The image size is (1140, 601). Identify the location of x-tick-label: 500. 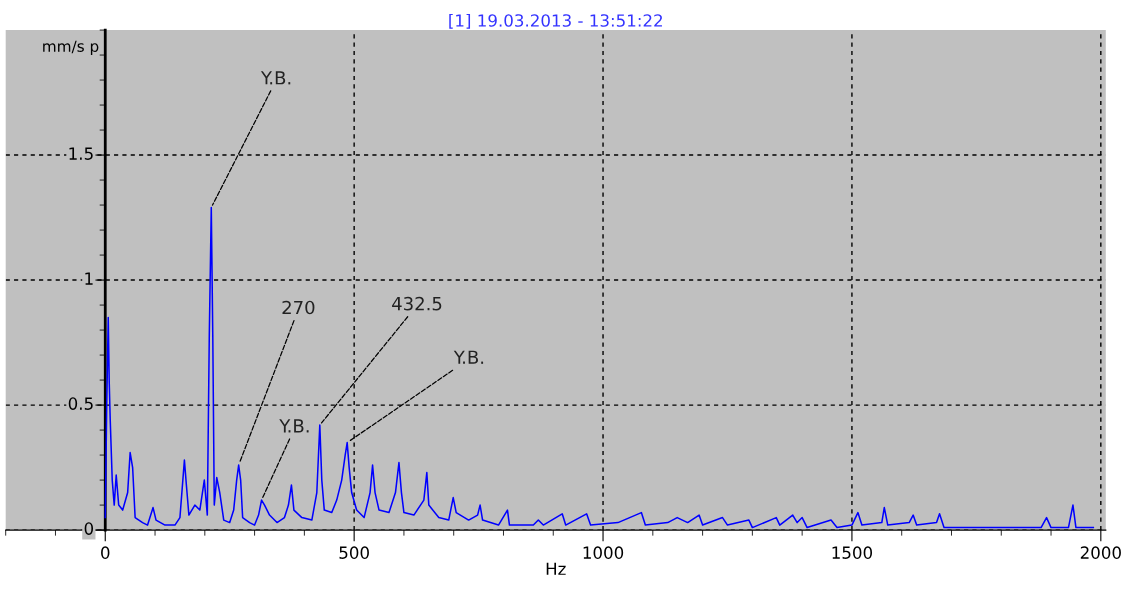
(354, 552).